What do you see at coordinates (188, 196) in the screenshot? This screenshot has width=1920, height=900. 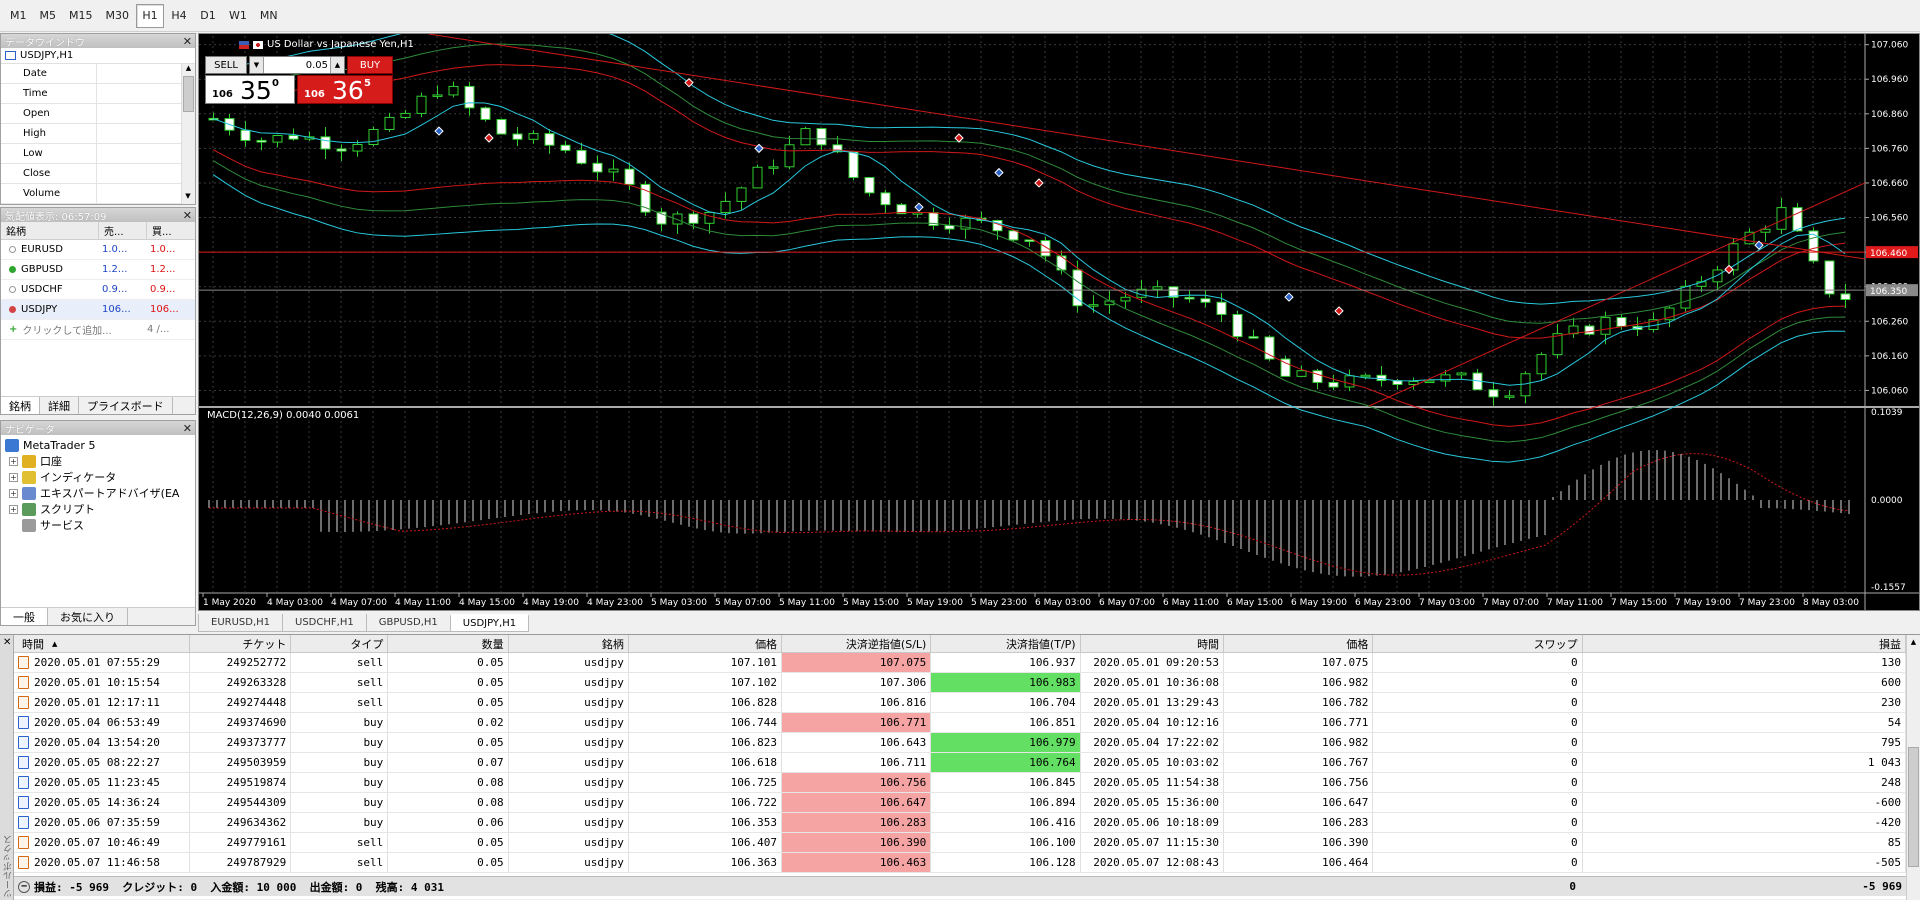 I see `scroll-down-icon: ▼` at bounding box center [188, 196].